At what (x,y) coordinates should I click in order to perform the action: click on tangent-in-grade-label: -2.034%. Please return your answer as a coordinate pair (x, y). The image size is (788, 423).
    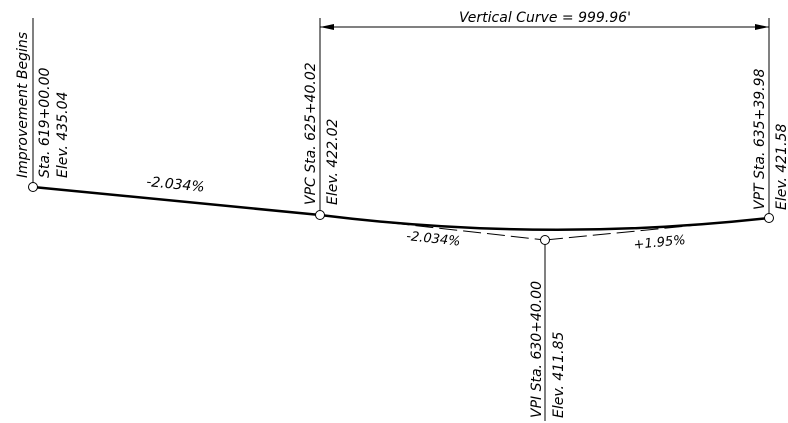
    Looking at the image, I should click on (434, 239).